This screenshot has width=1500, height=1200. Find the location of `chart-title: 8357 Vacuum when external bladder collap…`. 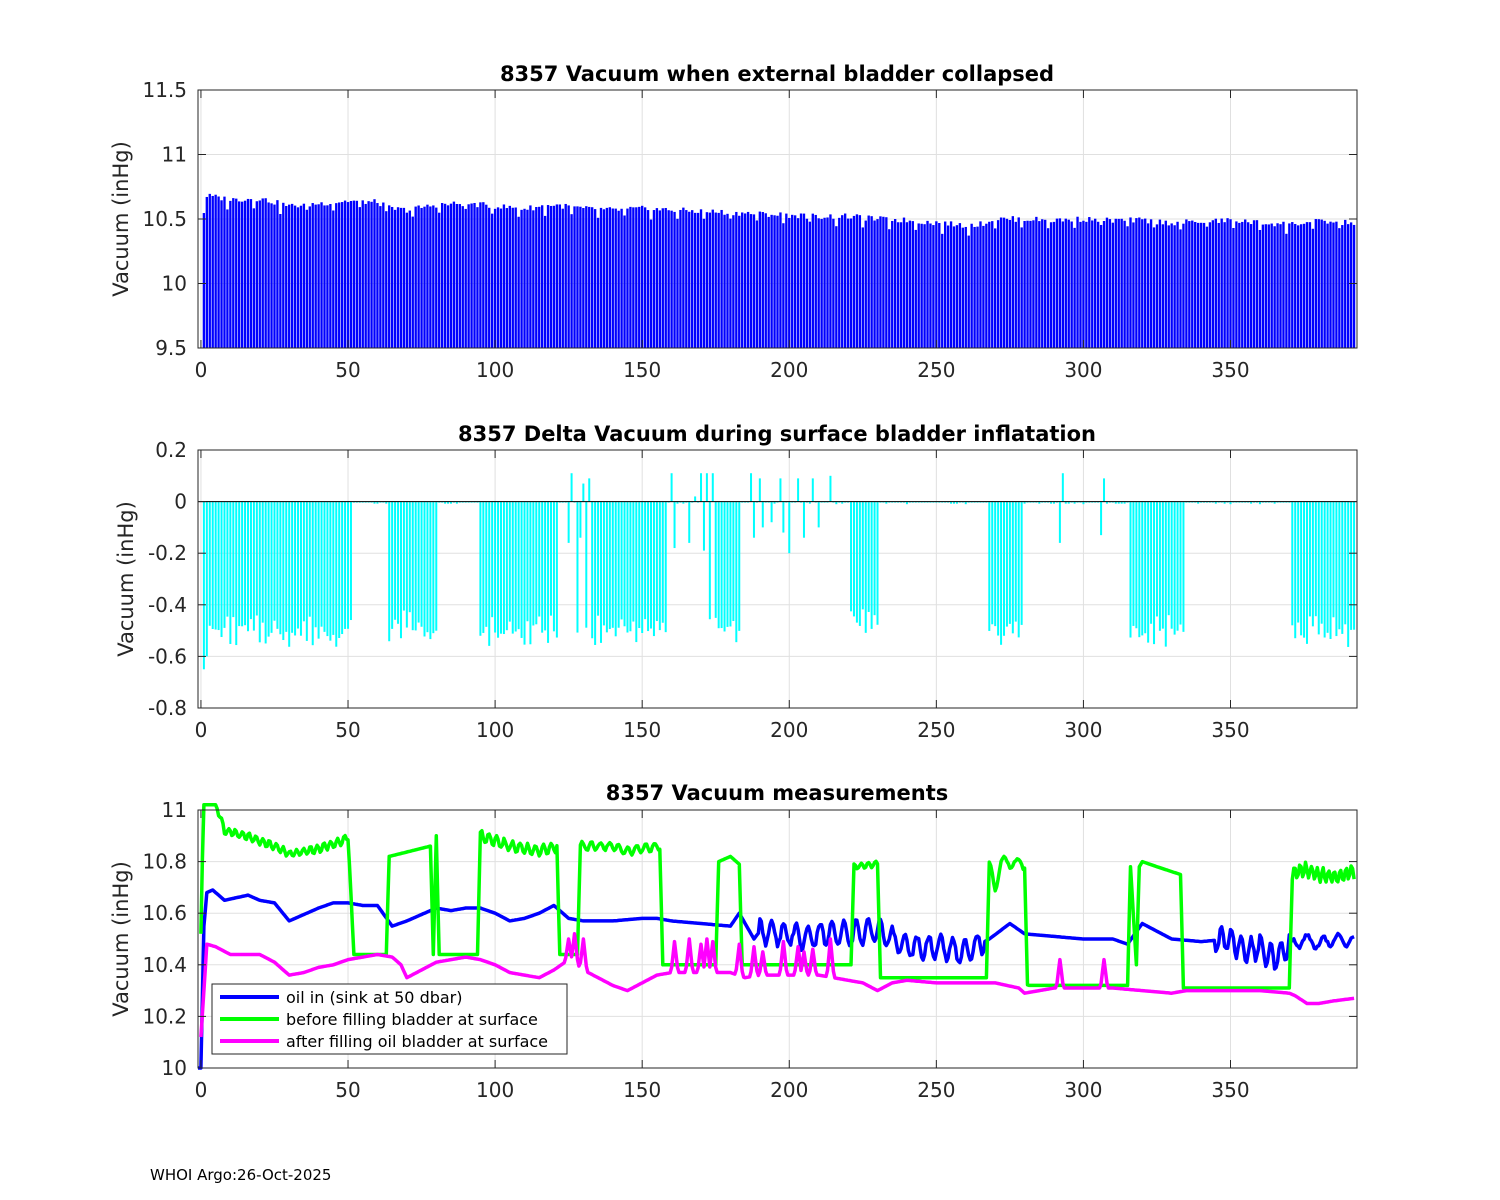

chart-title: 8357 Vacuum when external bladder collap… is located at coordinates (777, 74).